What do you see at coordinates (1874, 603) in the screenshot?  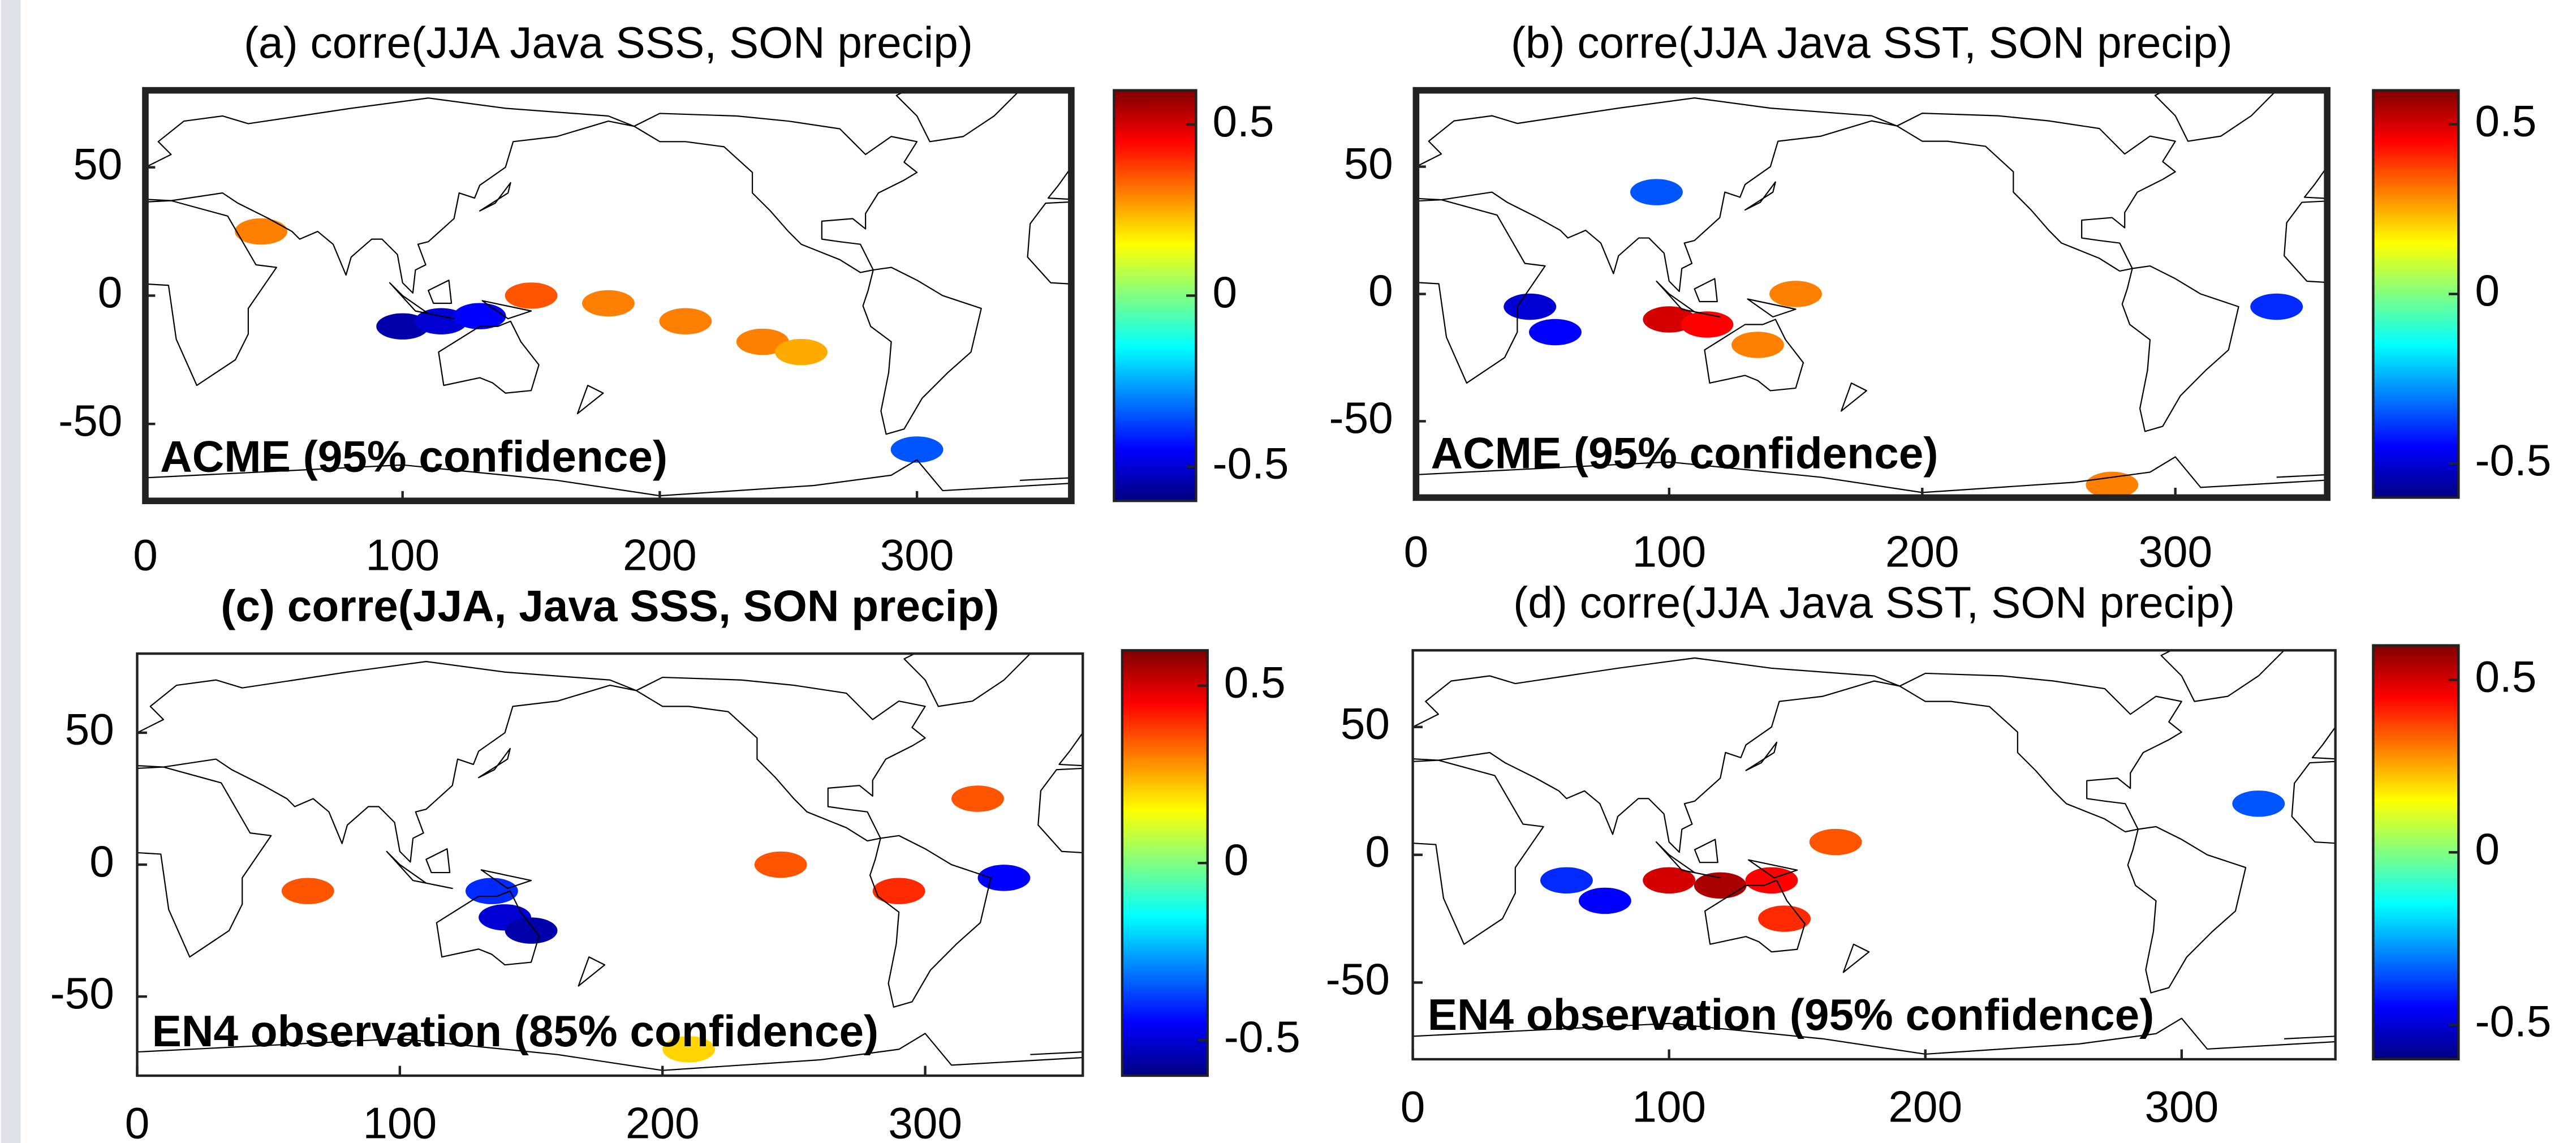 I see `panel-title: (d) corre(JJA Java SST, SON precip)` at bounding box center [1874, 603].